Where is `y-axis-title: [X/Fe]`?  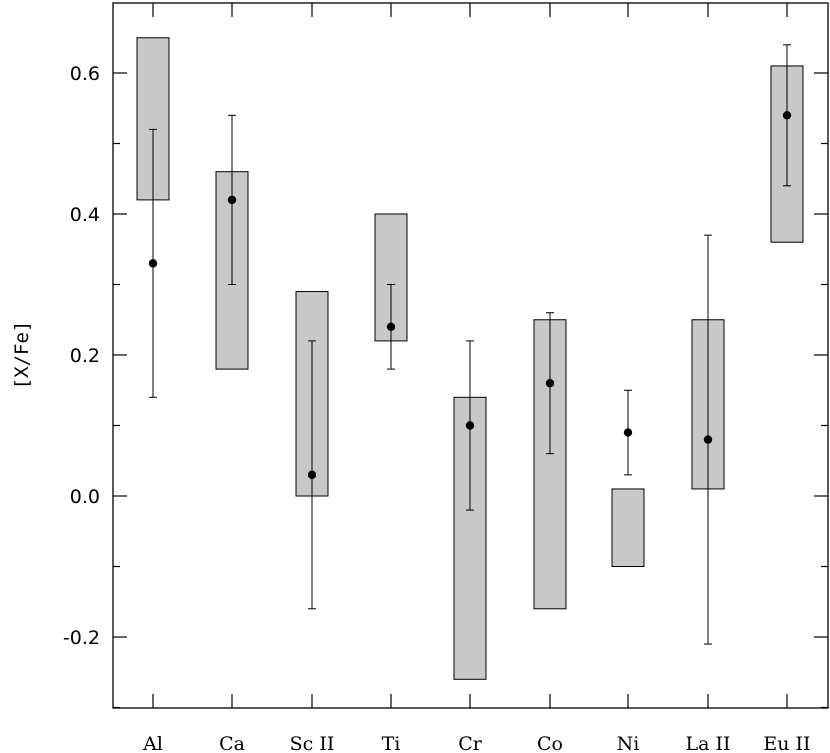 y-axis-title: [X/Fe] is located at coordinates (22, 355).